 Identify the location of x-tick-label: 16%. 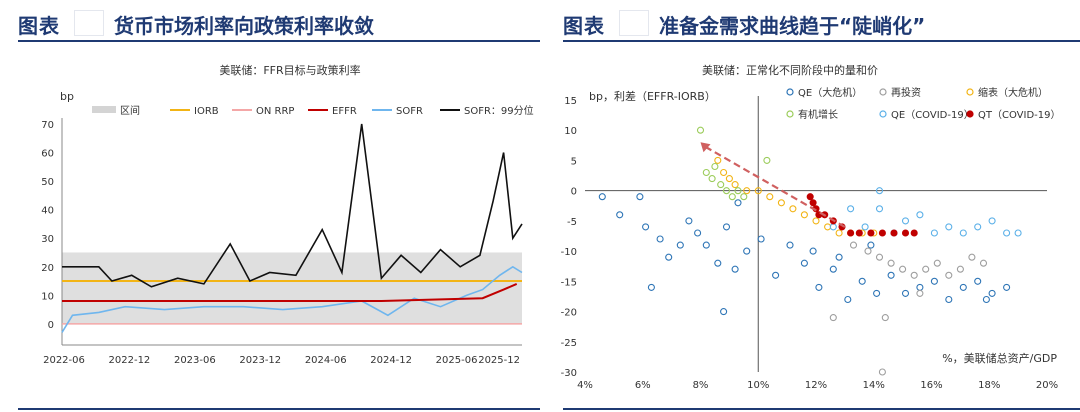
(931, 385).